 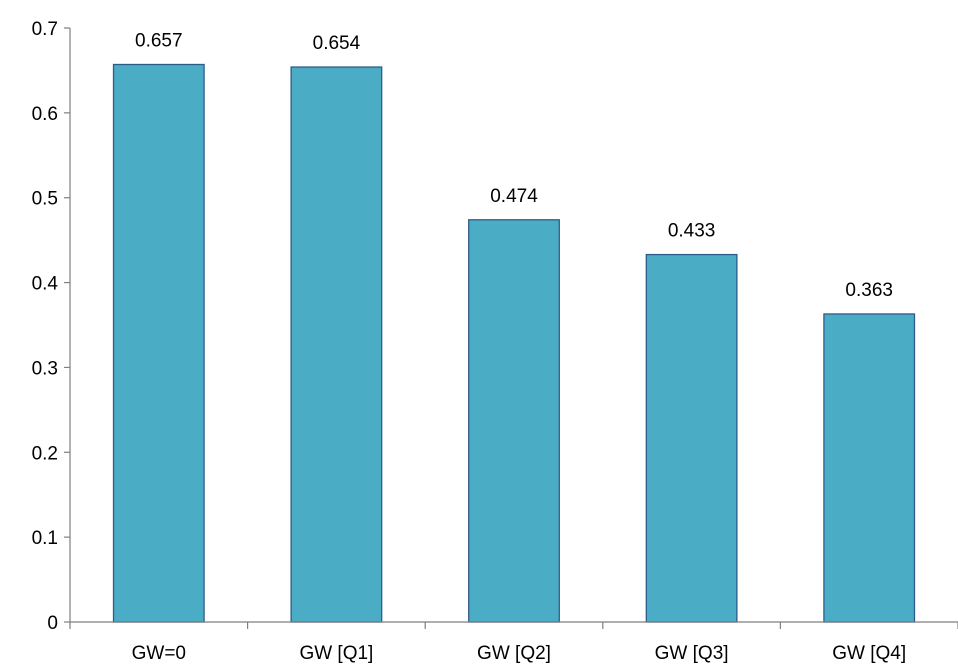 What do you see at coordinates (869, 653) in the screenshot?
I see `x-category-label: GW [Q4]` at bounding box center [869, 653].